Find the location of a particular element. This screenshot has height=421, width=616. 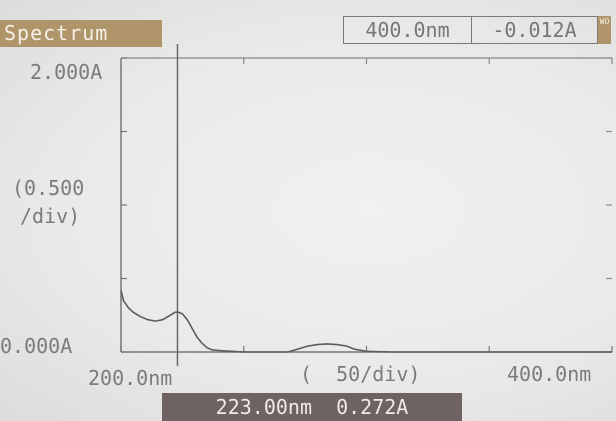

spectrum-trace is located at coordinates (366, 321).